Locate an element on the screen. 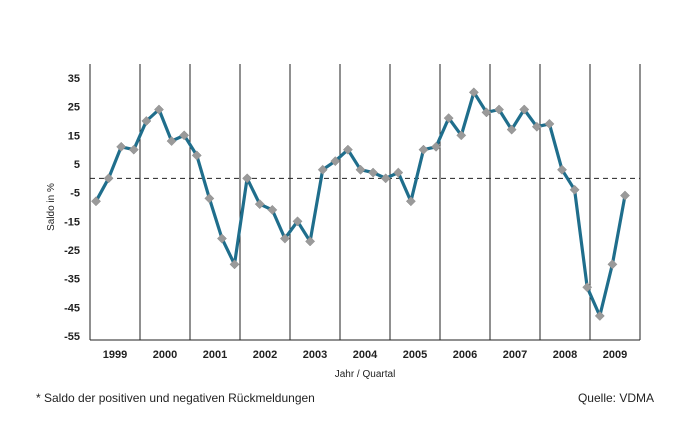 Image resolution: width=686 pixels, height=426 pixels. x-tick-label: 2008 is located at coordinates (565, 355).